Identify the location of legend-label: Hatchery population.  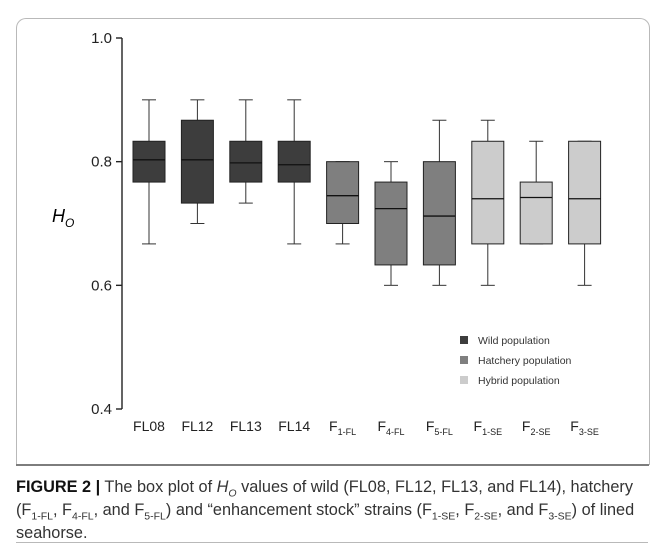
(525, 361).